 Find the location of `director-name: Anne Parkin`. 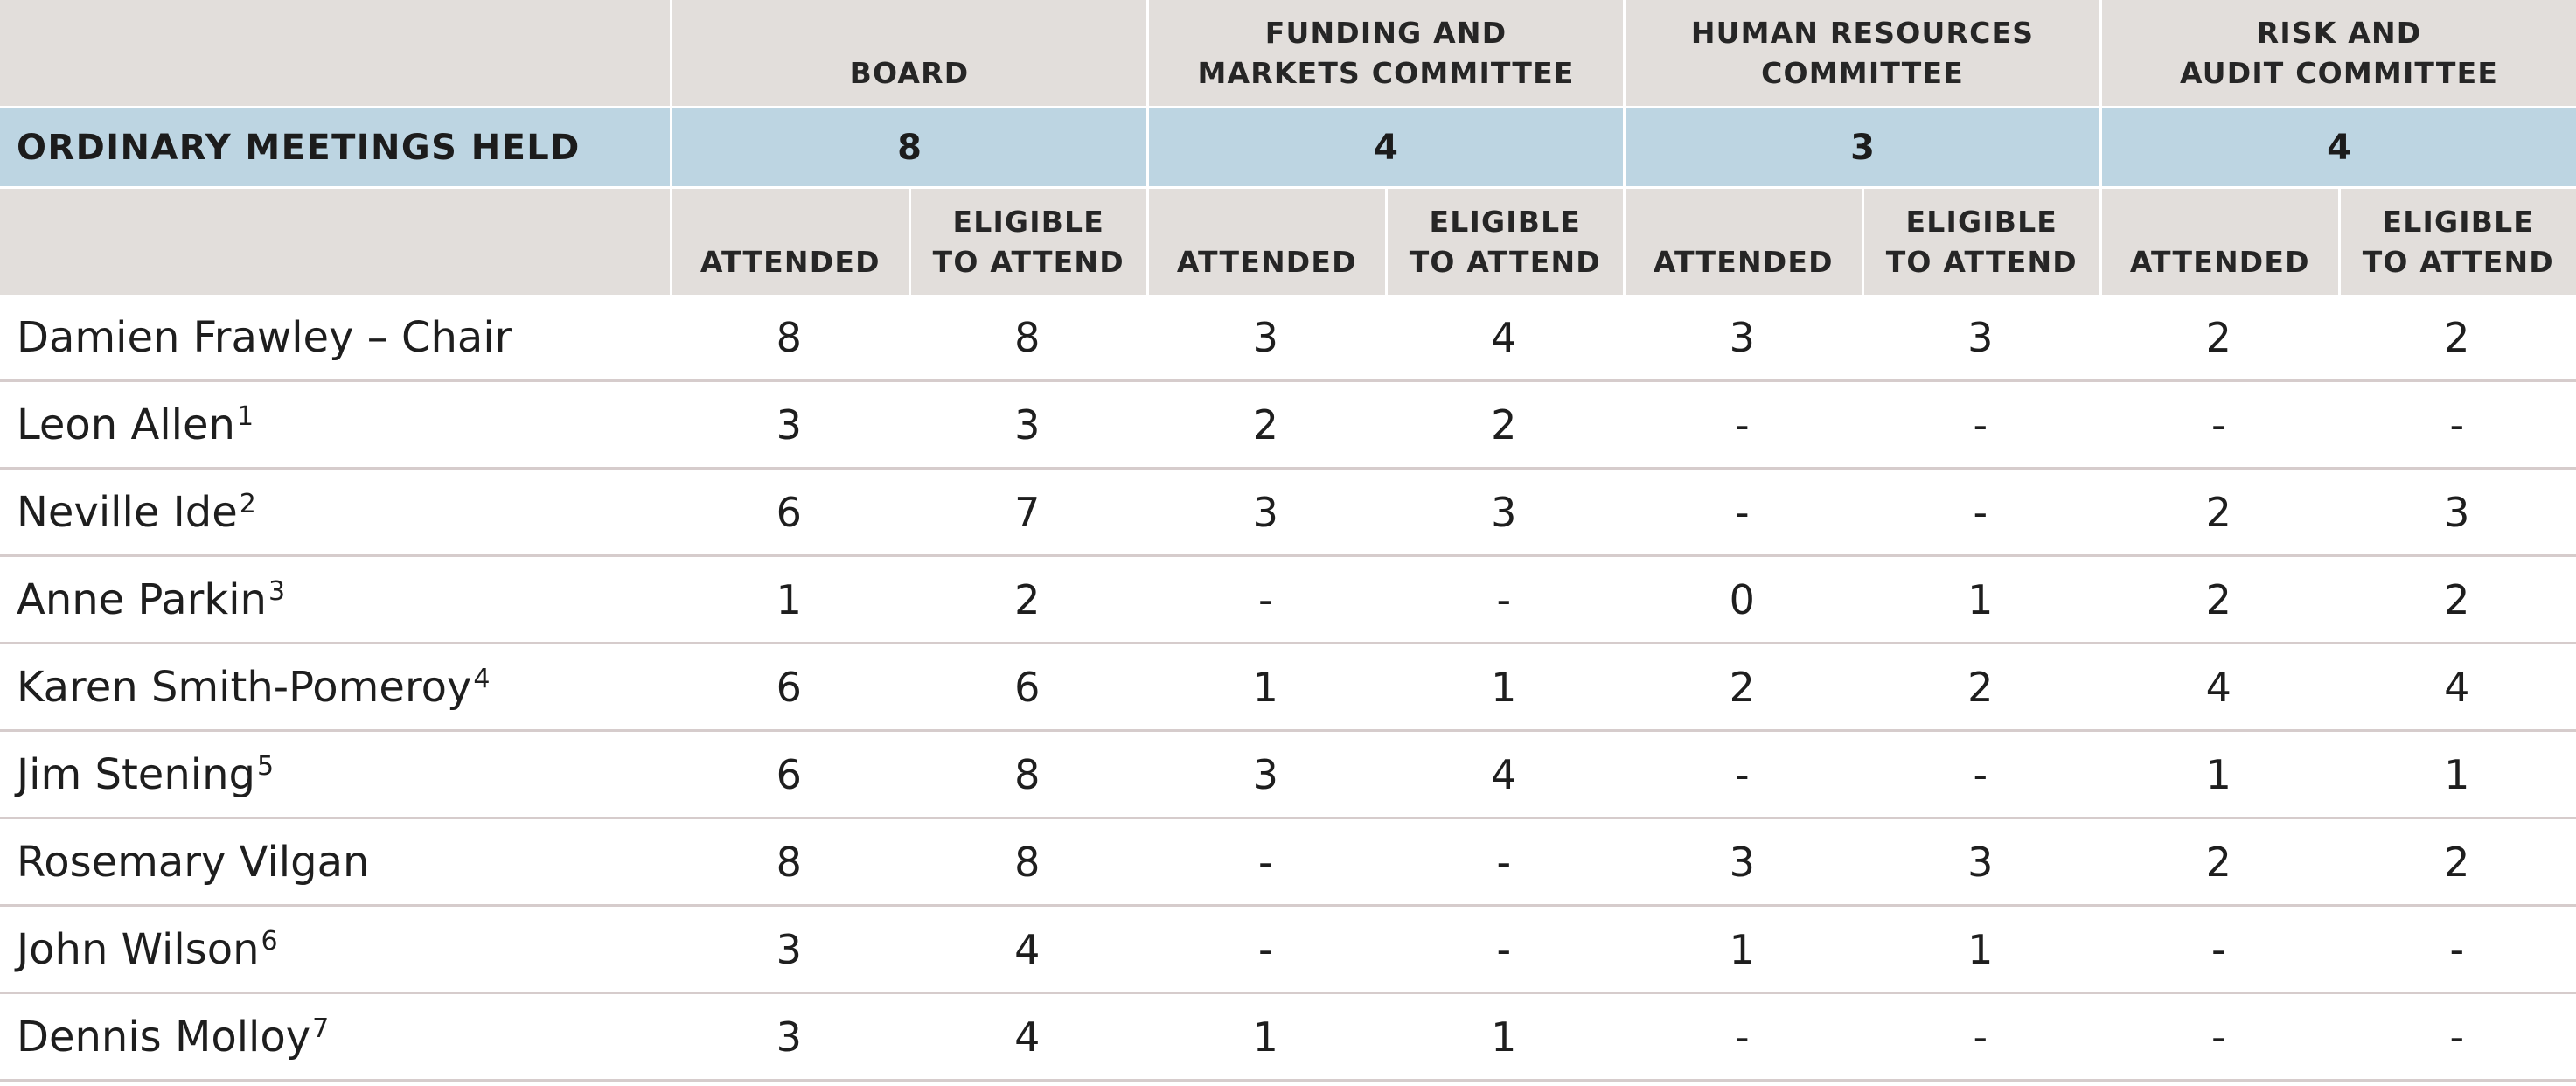

director-name: Anne Parkin is located at coordinates (142, 599).